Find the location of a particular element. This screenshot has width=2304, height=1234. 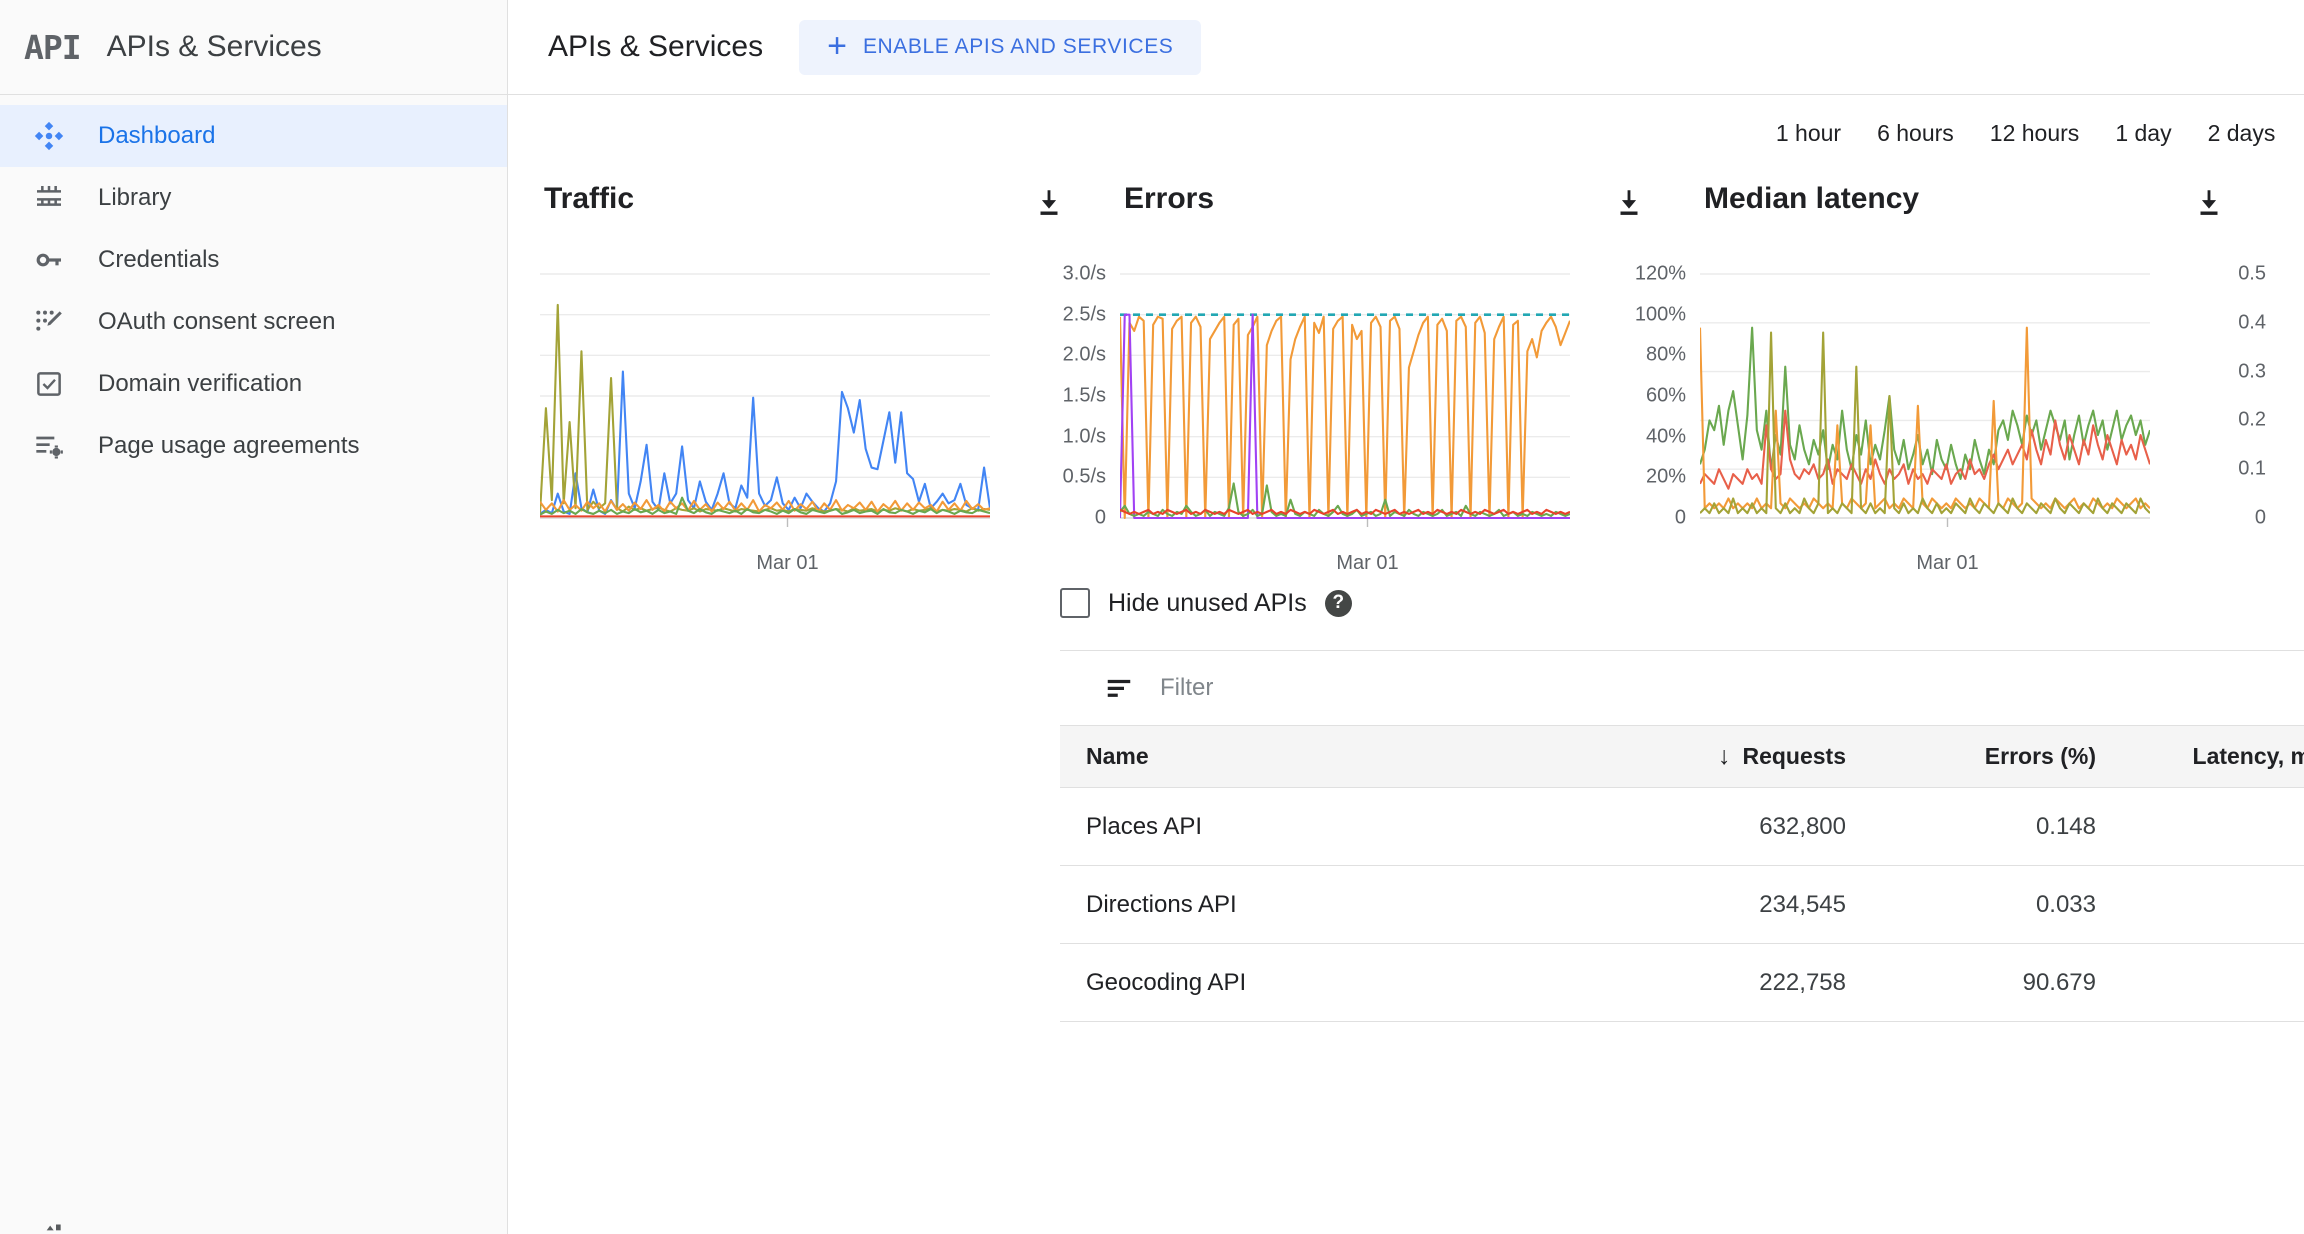

sidebar-item-page-usage-agreements: Page usage agreements is located at coordinates (253, 446).